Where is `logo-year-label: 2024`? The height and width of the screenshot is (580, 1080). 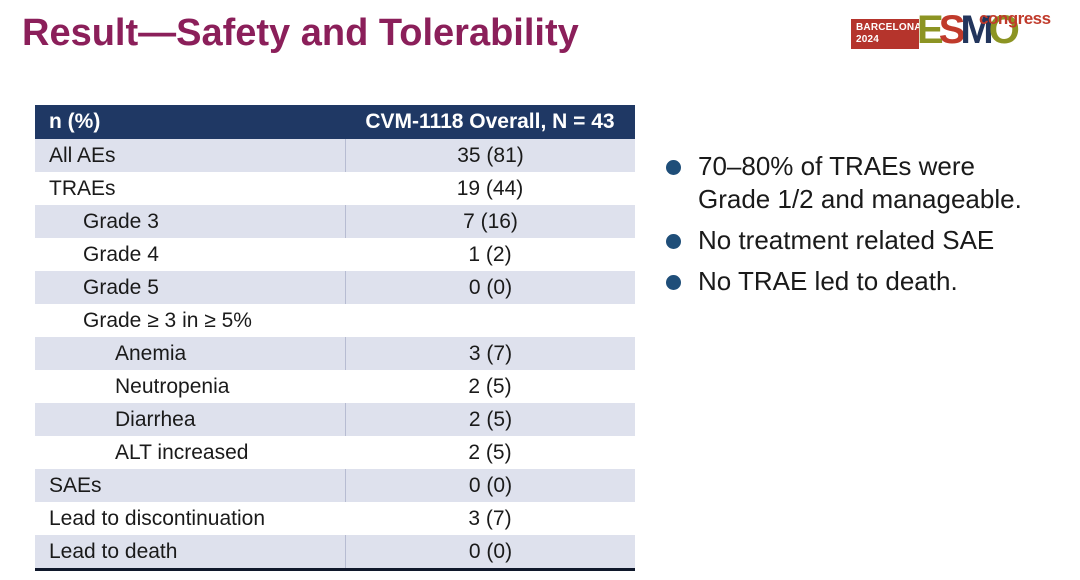 logo-year-label: 2024 is located at coordinates (868, 39).